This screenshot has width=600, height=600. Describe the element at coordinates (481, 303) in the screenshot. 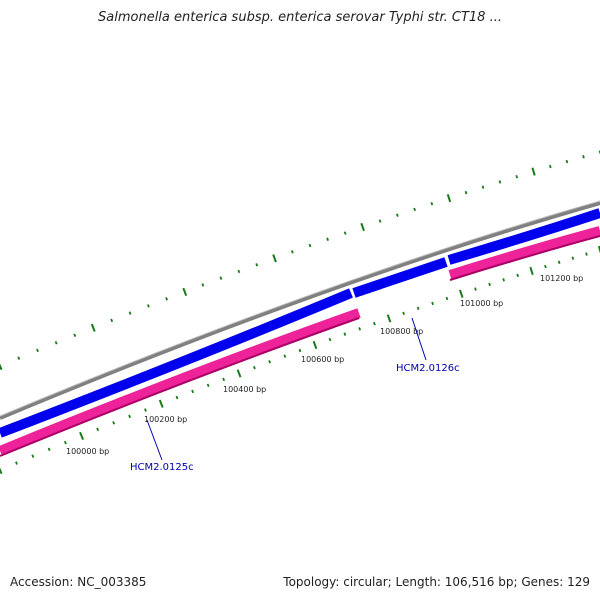

I see `scale-label-101000: 101000 bp` at that location.